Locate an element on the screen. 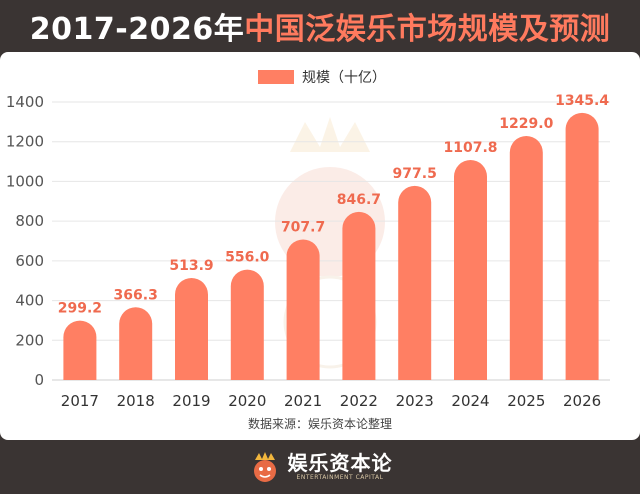 The image size is (640, 494). y-tick-label: 1000 is located at coordinates (25, 181).